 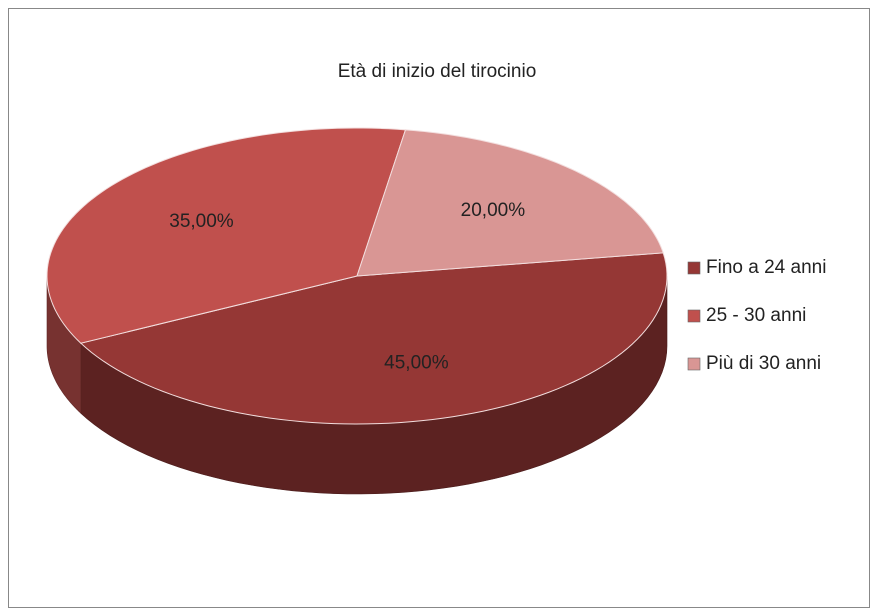 What do you see at coordinates (756, 315) in the screenshot?
I see `legend-label: 25 - 30 anni` at bounding box center [756, 315].